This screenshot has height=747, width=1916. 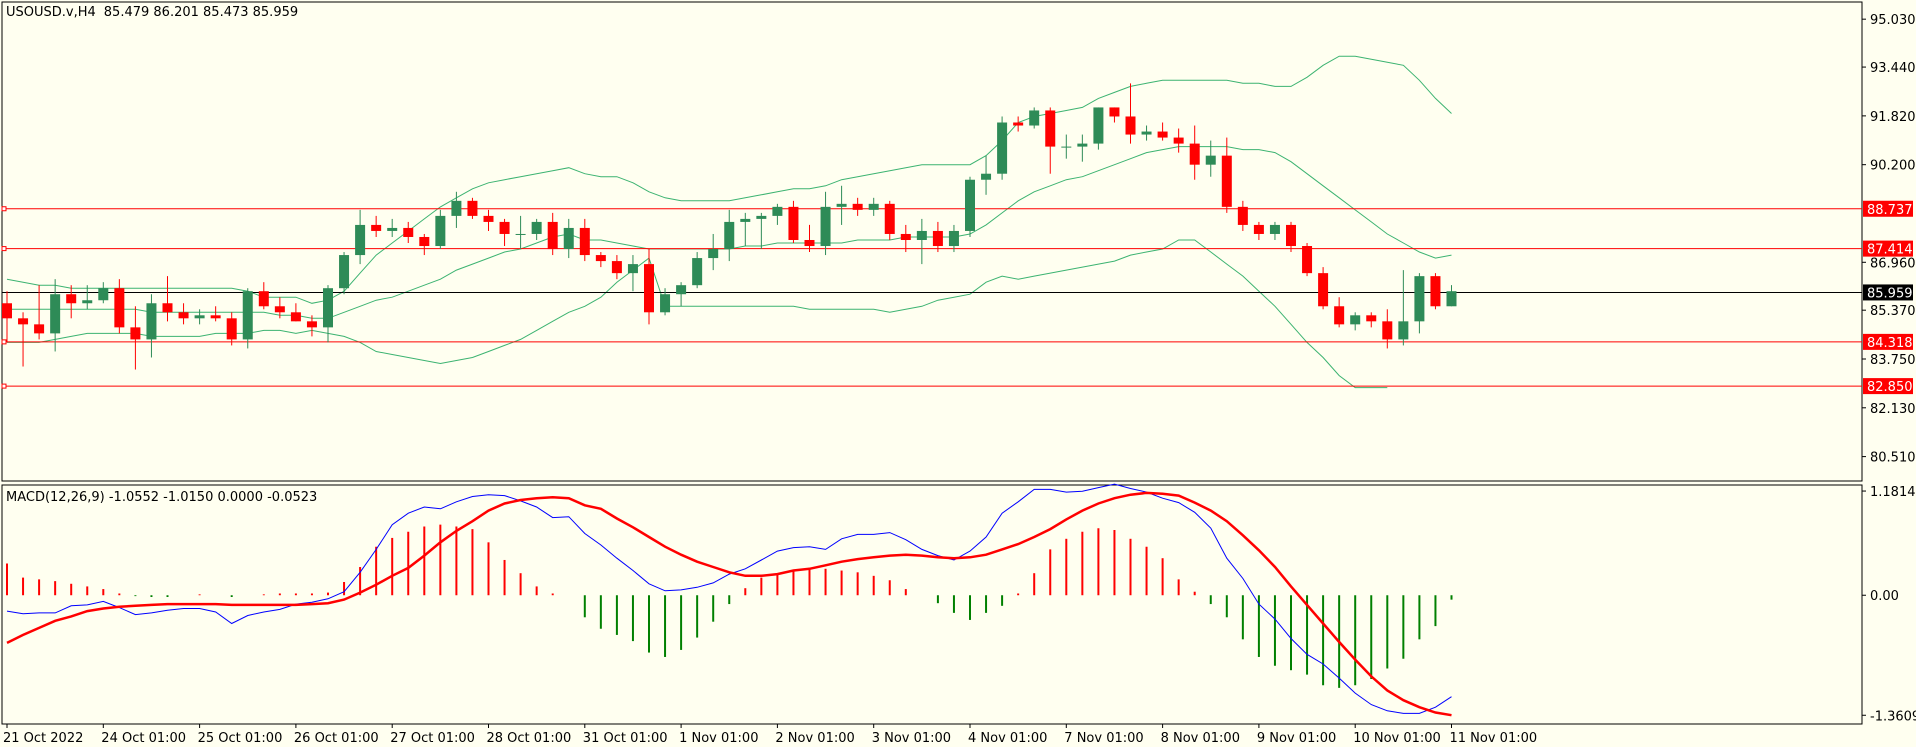 What do you see at coordinates (1893, 492) in the screenshot?
I see `macd-tick-label: 1.1814` at bounding box center [1893, 492].